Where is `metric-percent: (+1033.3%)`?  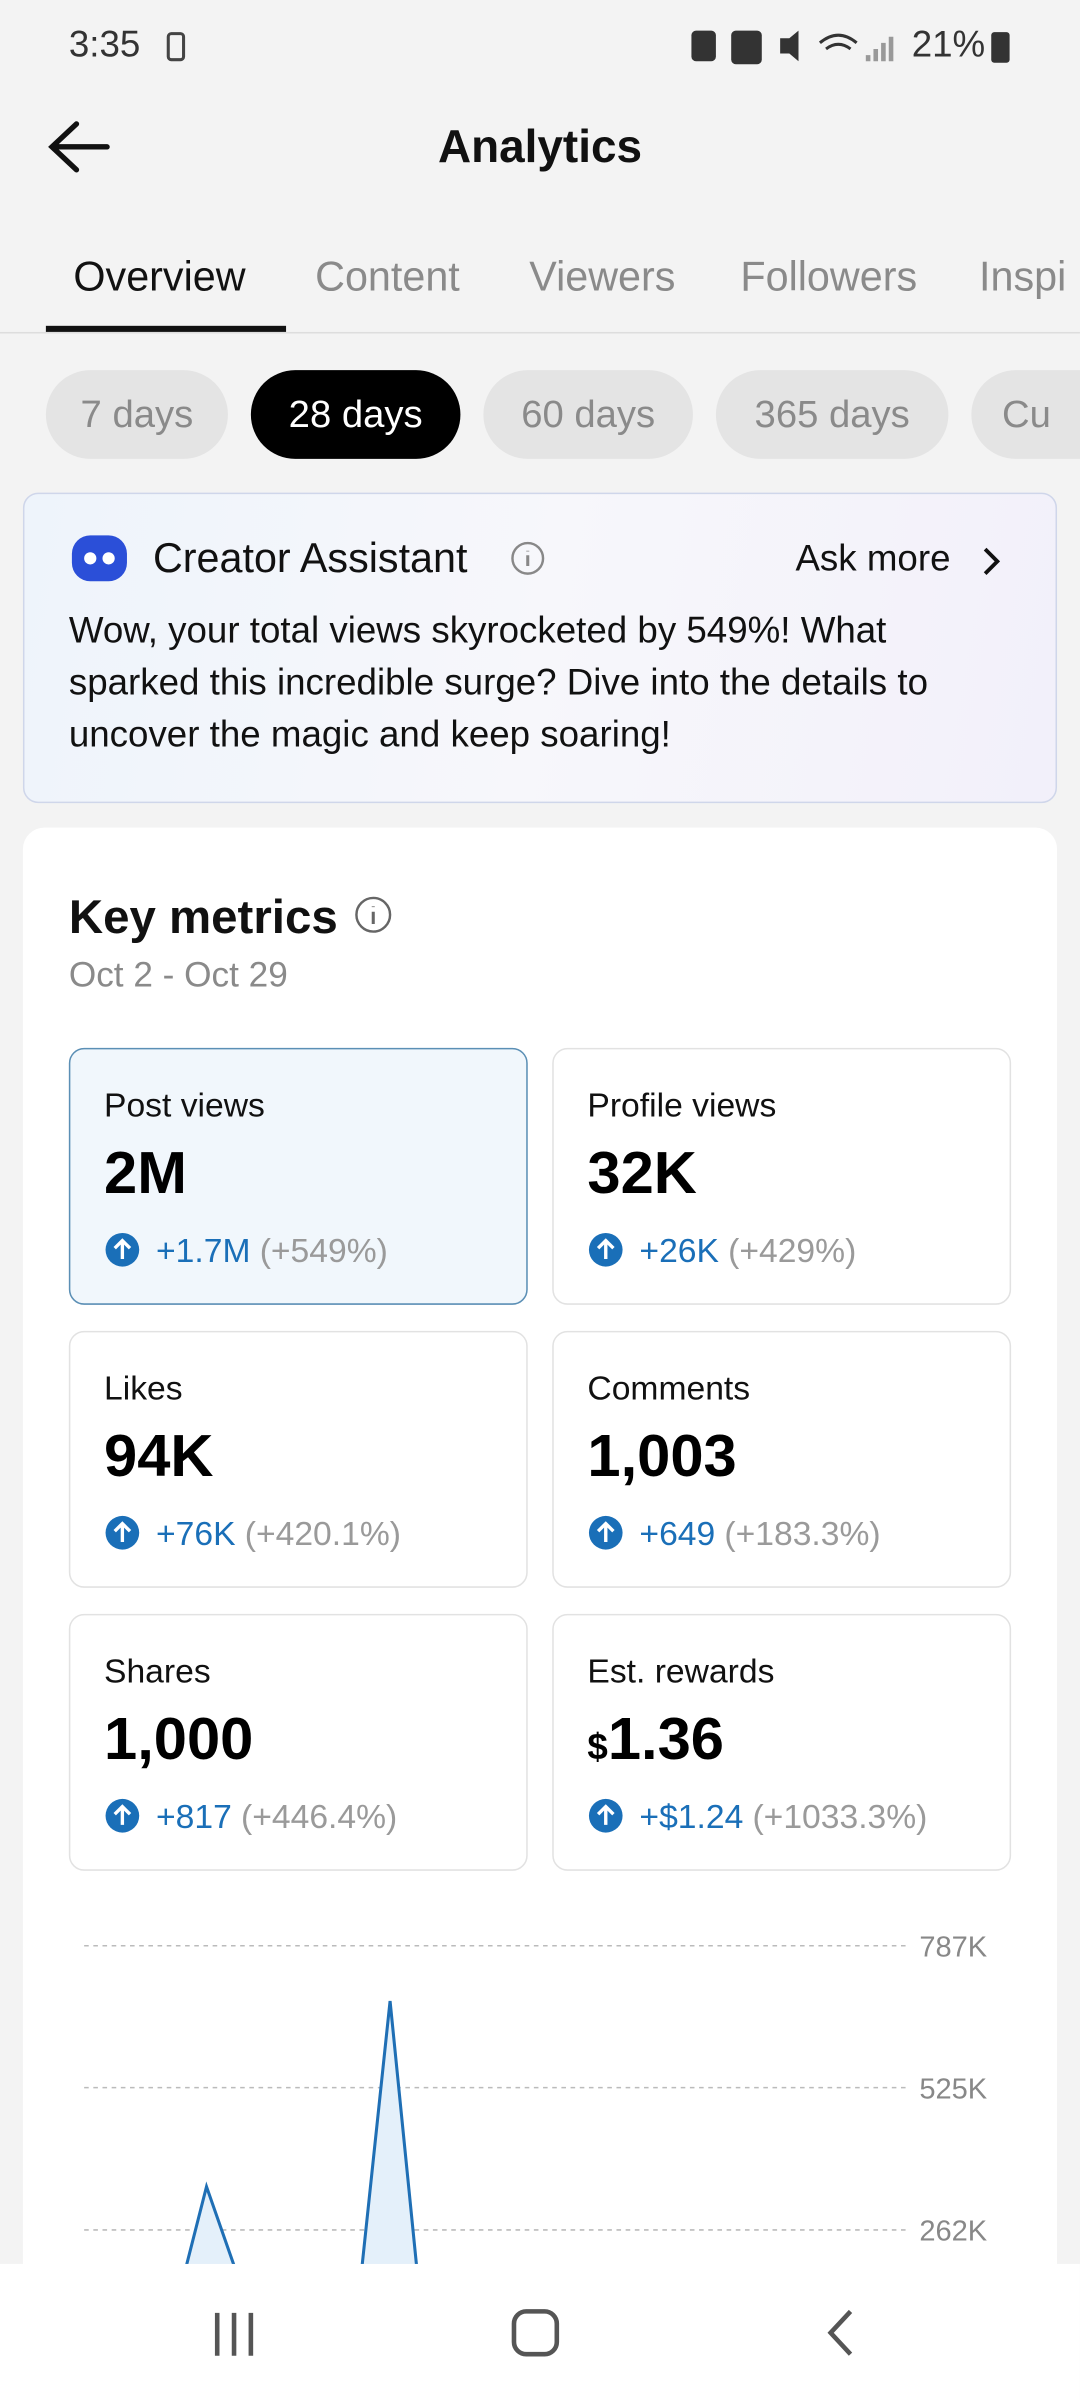
metric-percent: (+1033.3%) is located at coordinates (840, 1816).